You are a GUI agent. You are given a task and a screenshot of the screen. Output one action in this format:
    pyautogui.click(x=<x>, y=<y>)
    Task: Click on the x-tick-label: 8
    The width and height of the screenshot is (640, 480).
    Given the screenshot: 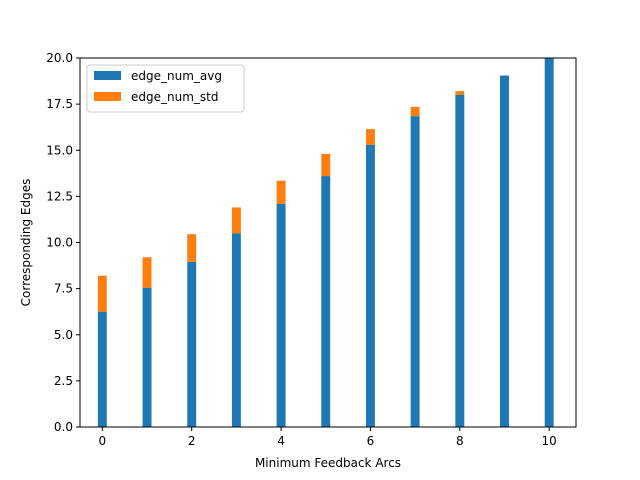 What is the action you would take?
    pyautogui.click(x=460, y=441)
    